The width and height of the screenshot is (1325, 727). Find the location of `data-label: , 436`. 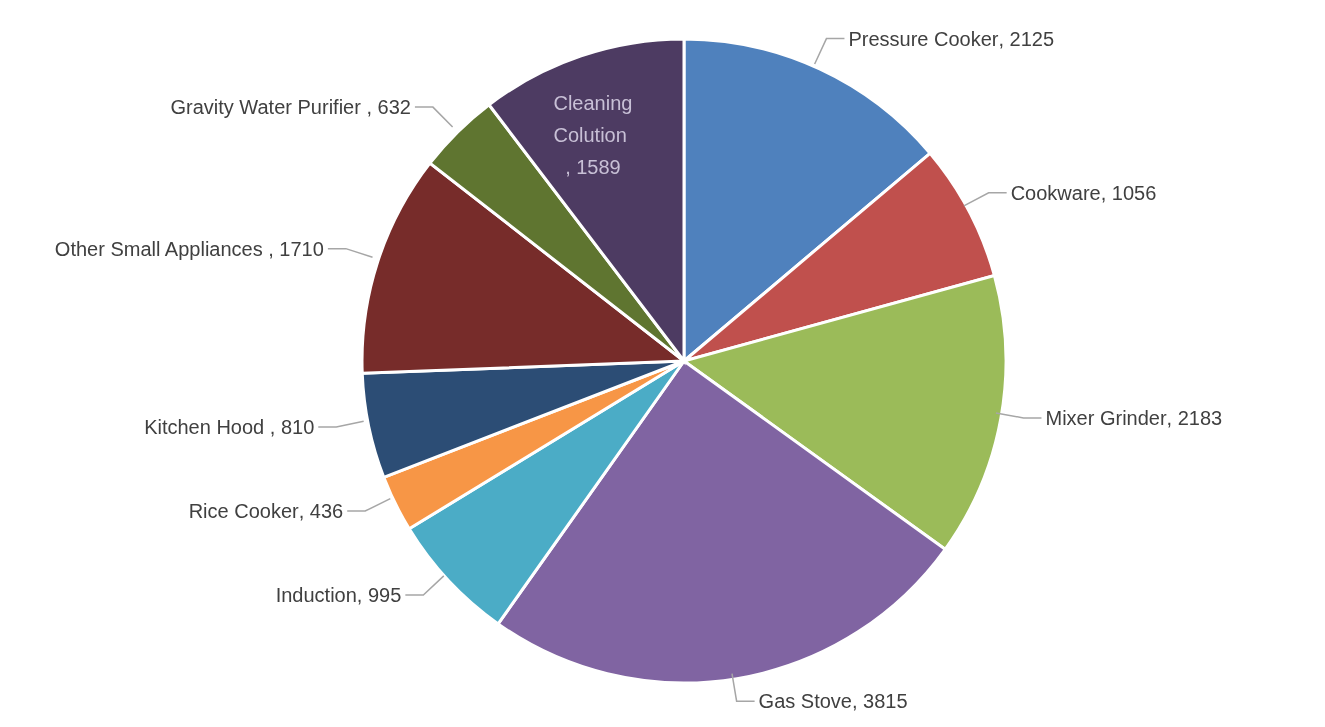

data-label: , 436 is located at coordinates (321, 511).